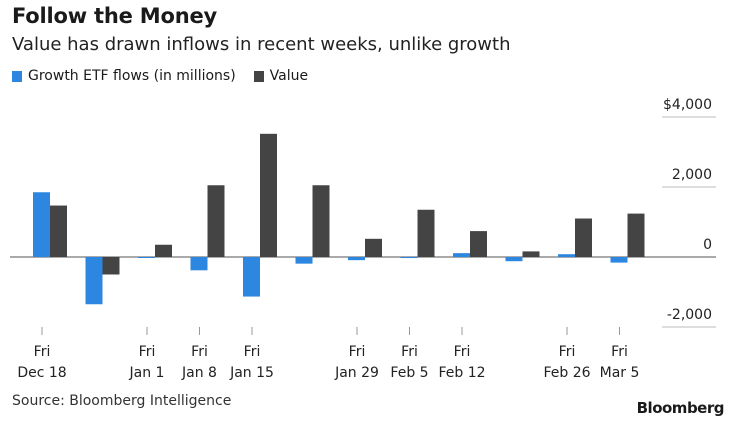 Image resolution: width=736 pixels, height=426 pixels. I want to click on y-tick-label: -2,000, so click(689, 315).